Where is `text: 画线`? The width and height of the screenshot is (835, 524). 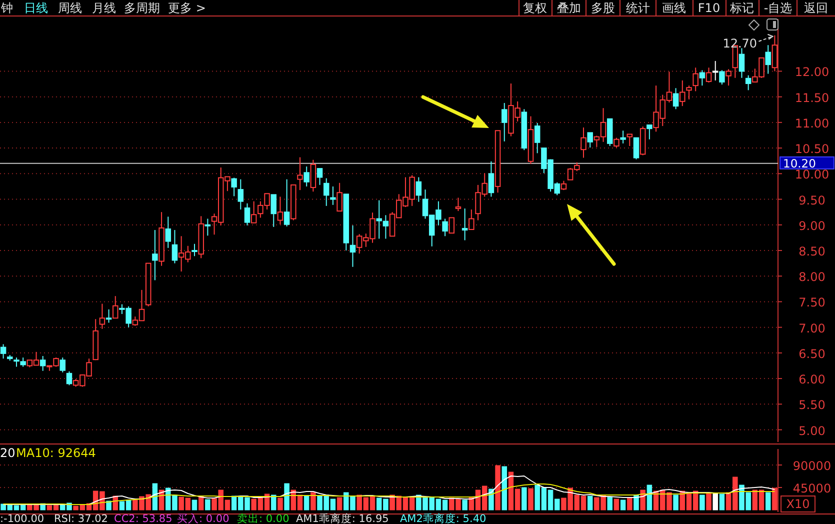 text: 画线 is located at coordinates (674, 8).